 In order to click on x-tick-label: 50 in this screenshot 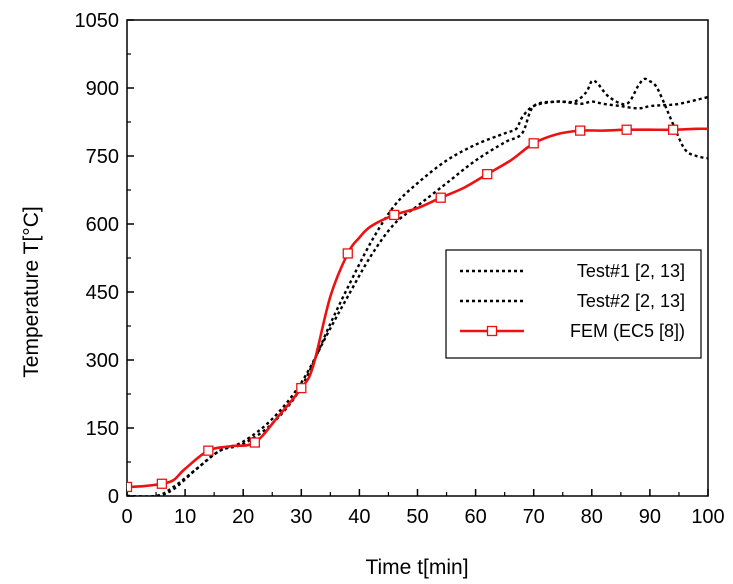, I will do `click(417, 517)`.